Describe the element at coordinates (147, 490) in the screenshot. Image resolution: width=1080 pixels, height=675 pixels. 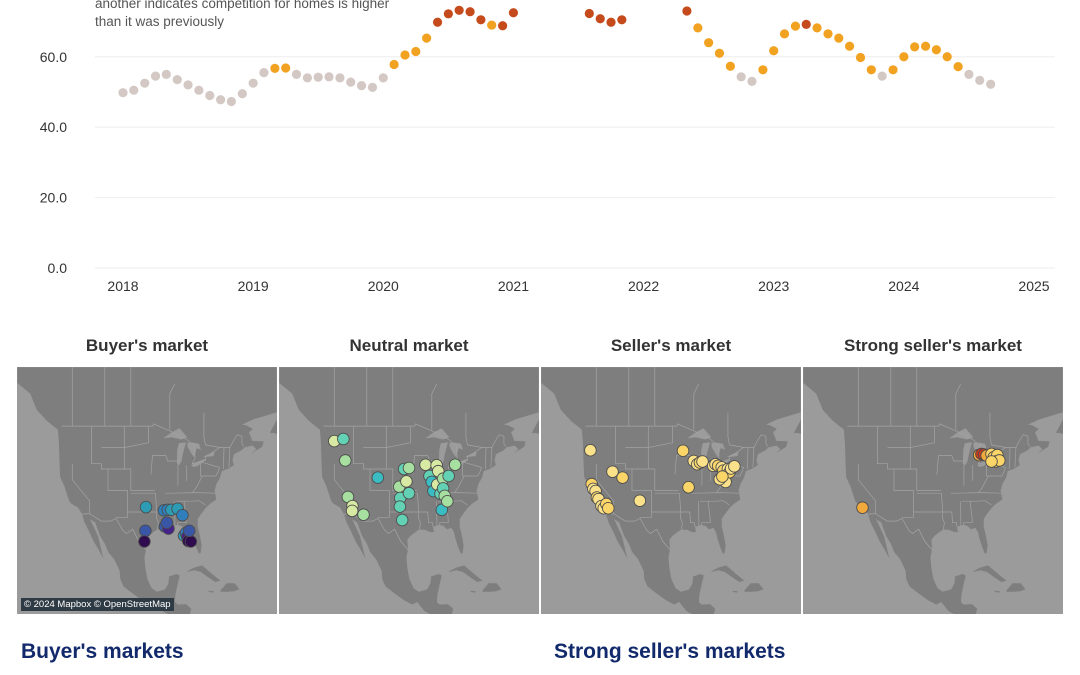
I see `map-buyers: © 2024 Mapbox © OpenStreetMap` at that location.